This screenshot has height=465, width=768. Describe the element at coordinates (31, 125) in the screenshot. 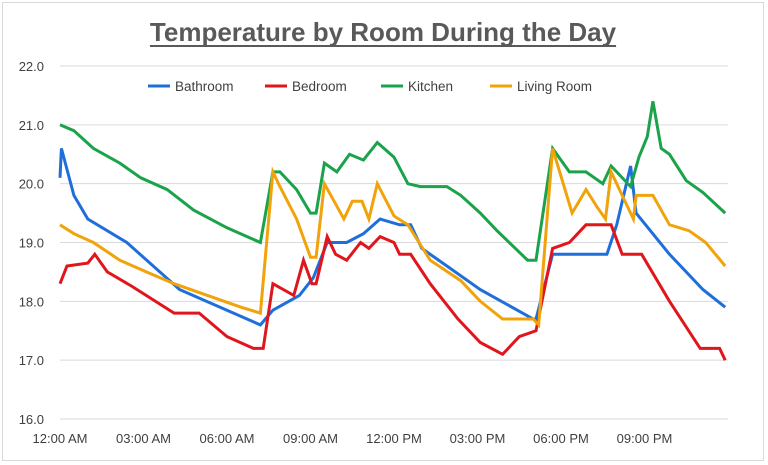

I see `y-tick-label: 21.0` at that location.